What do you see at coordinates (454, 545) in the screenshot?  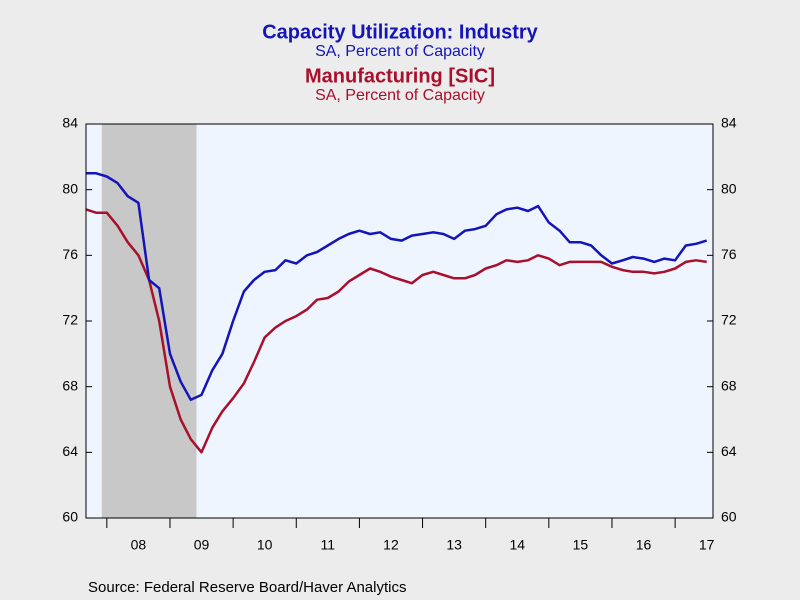 I see `x-tick-label: 13` at bounding box center [454, 545].